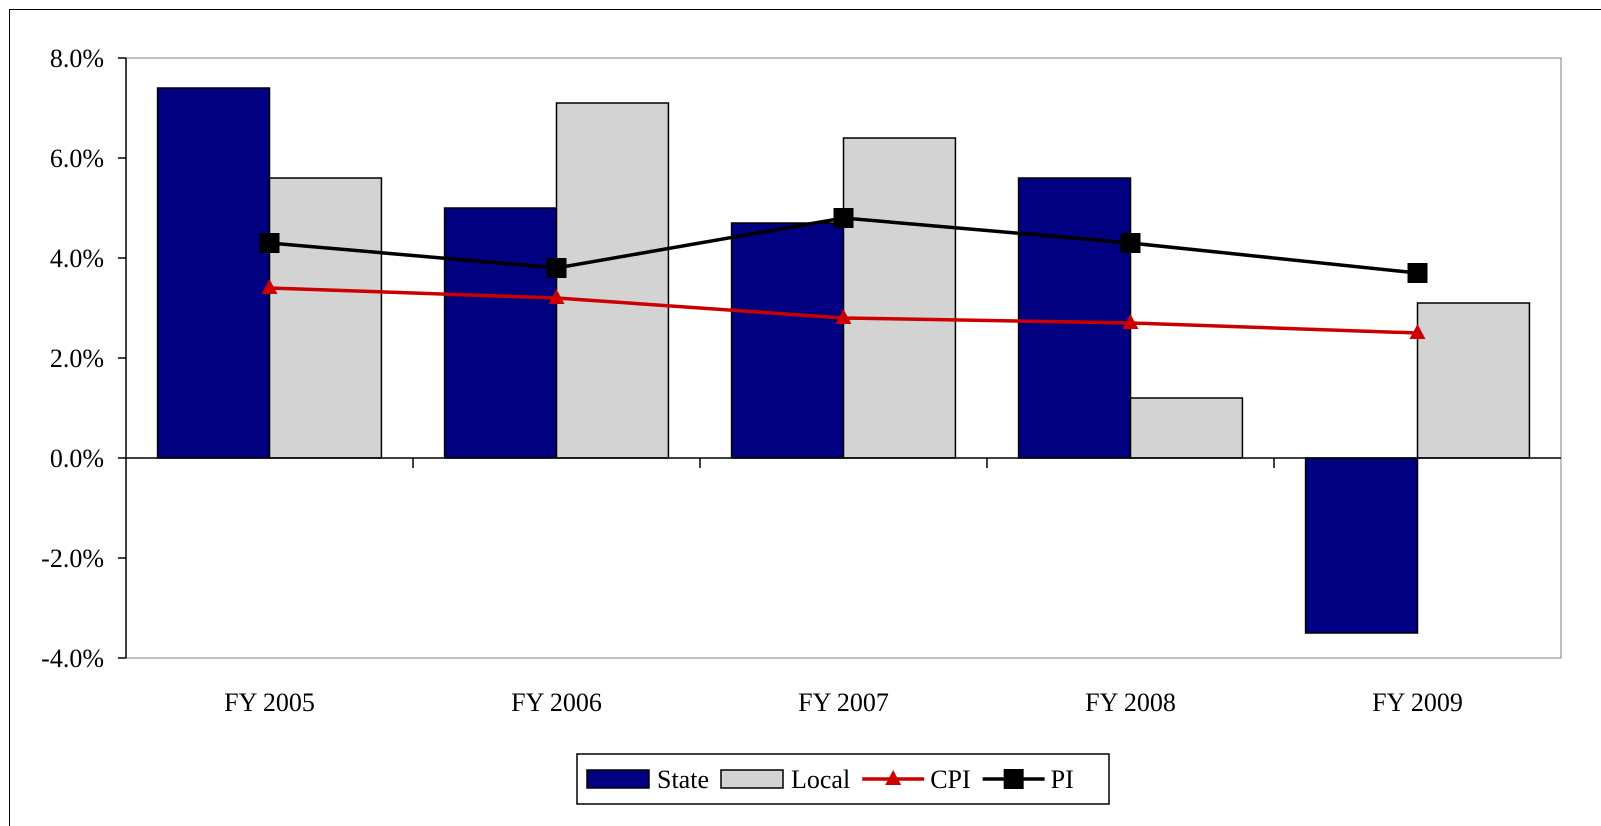  I want to click on legend-marker-cpi, so click(893, 777).